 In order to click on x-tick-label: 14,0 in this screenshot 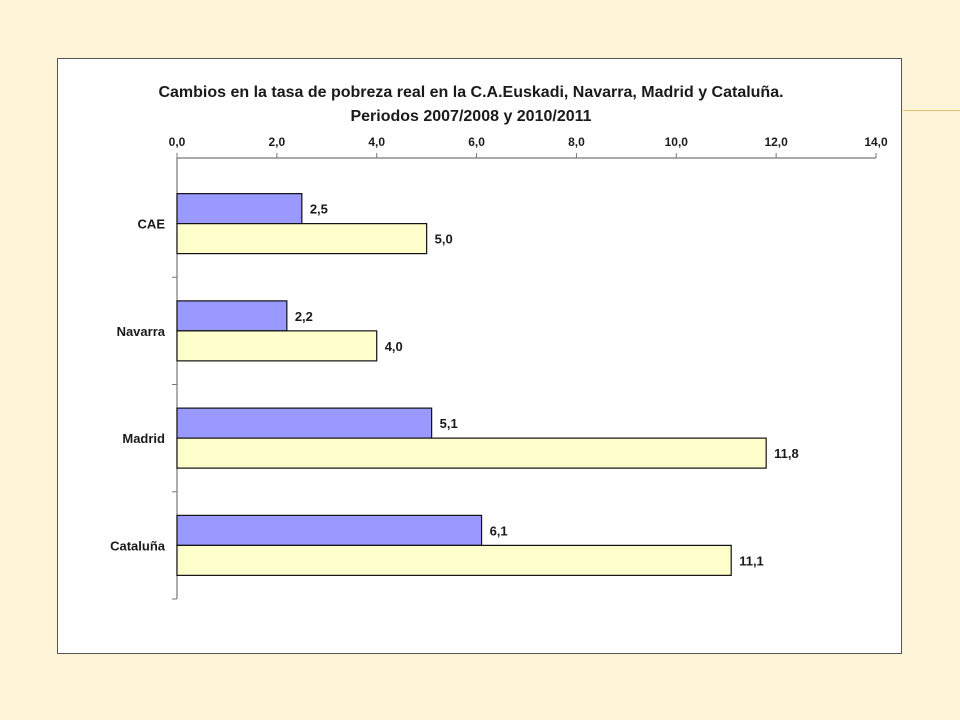, I will do `click(876, 142)`.